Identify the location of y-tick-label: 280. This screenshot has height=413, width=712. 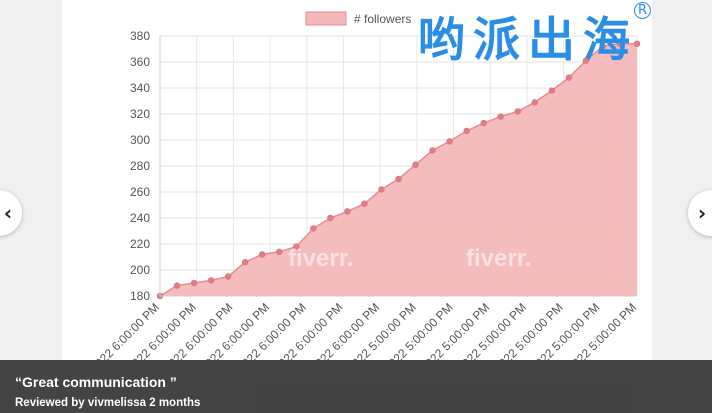
(140, 166).